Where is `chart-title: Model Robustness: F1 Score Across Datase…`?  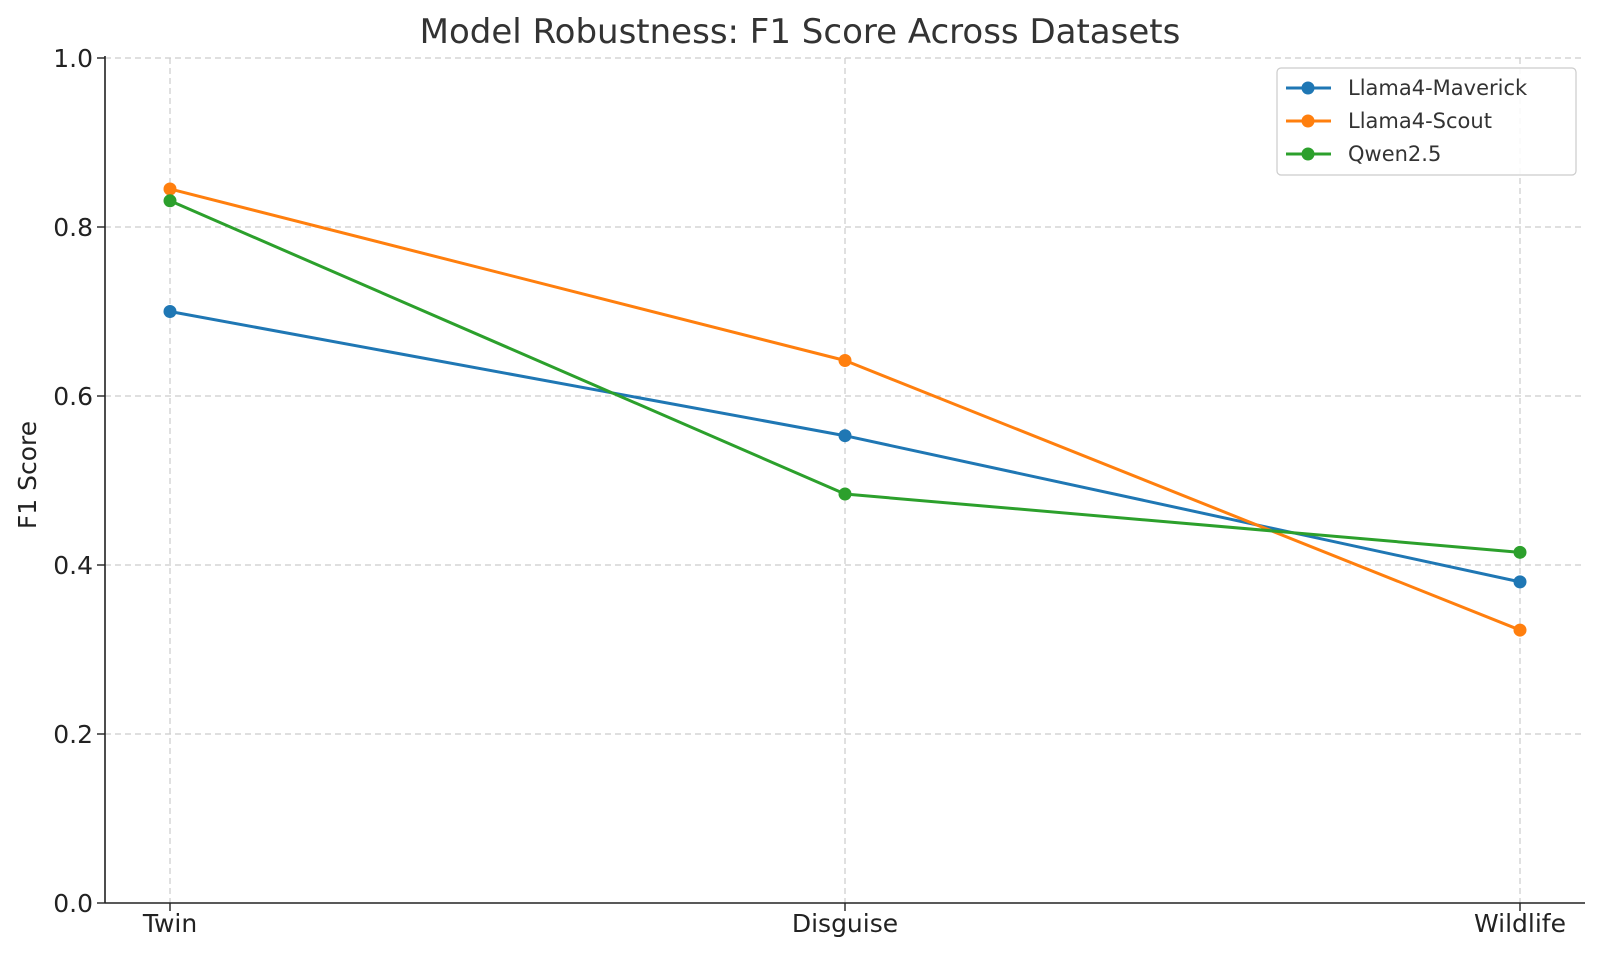 chart-title: Model Robustness: F1 Score Across Datase… is located at coordinates (800, 32).